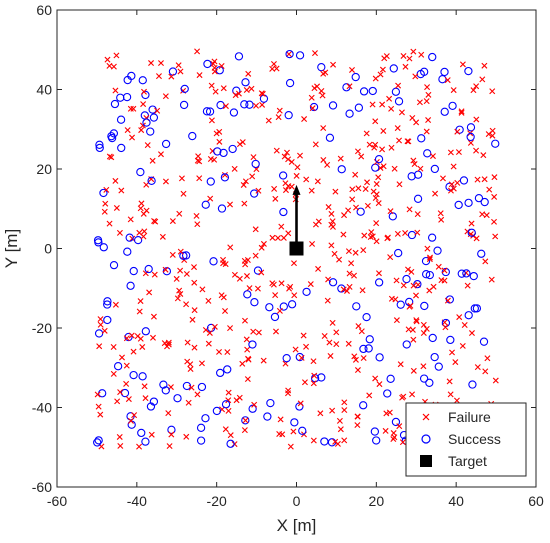 The height and width of the screenshot is (543, 550). What do you see at coordinates (297, 501) in the screenshot?
I see `x-tick-label: 0` at bounding box center [297, 501].